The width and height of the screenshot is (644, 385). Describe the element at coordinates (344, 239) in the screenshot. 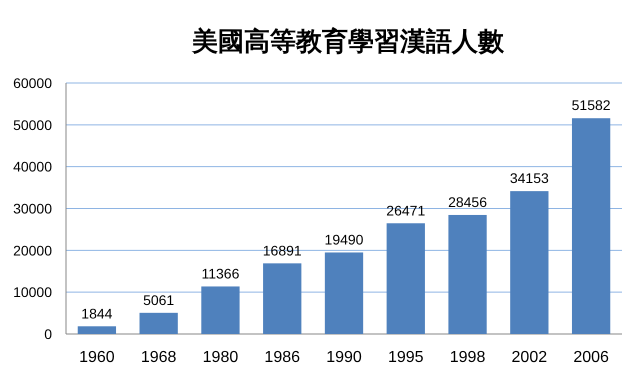

I see `data-label: 19490` at that location.